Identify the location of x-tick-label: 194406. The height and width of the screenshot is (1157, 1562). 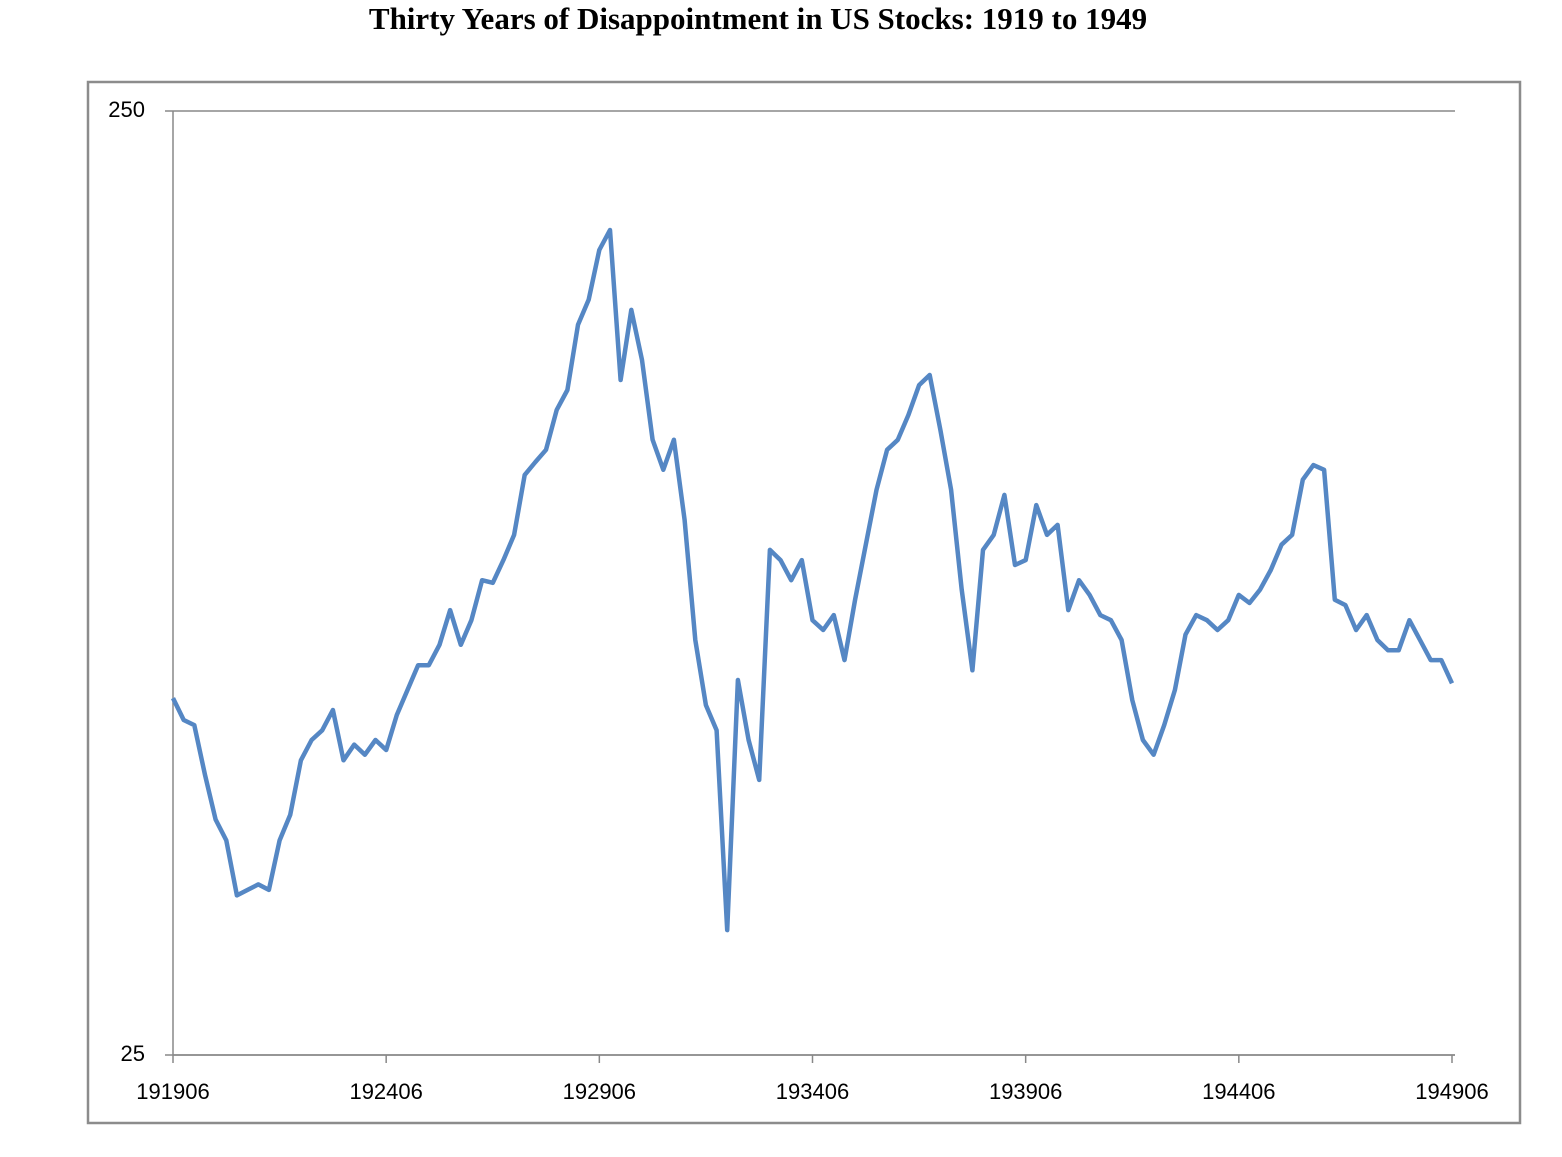
(1238, 1091).